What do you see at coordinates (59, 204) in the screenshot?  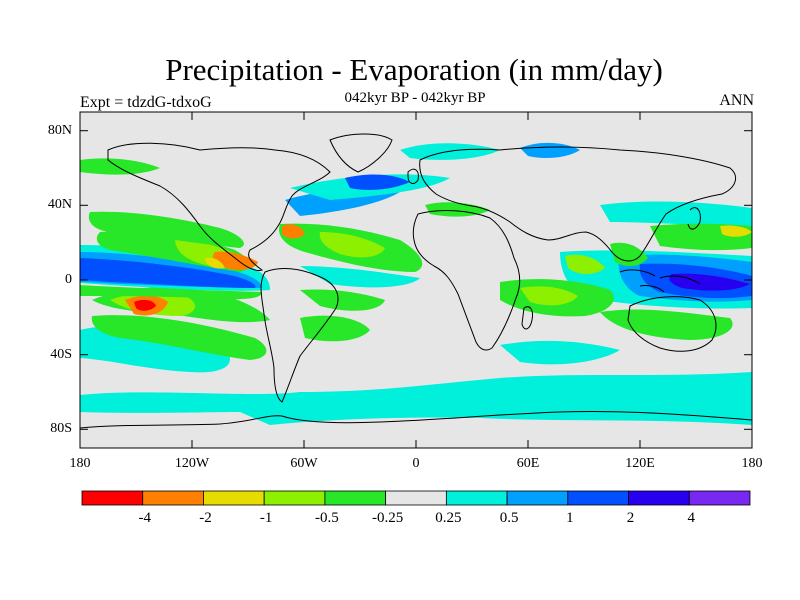 I see `lat-label-40n: 40N` at bounding box center [59, 204].